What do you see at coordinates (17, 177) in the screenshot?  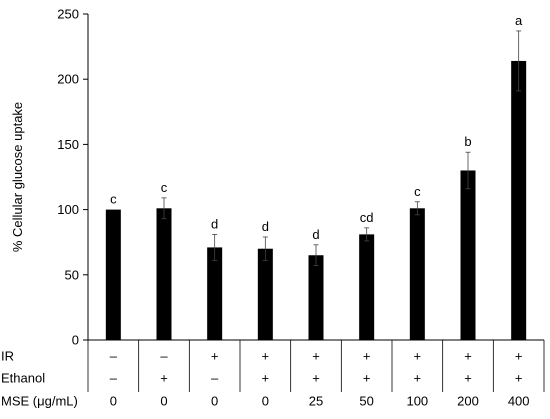 I see `y-axis-title: % Cellular glucose uptake` at bounding box center [17, 177].